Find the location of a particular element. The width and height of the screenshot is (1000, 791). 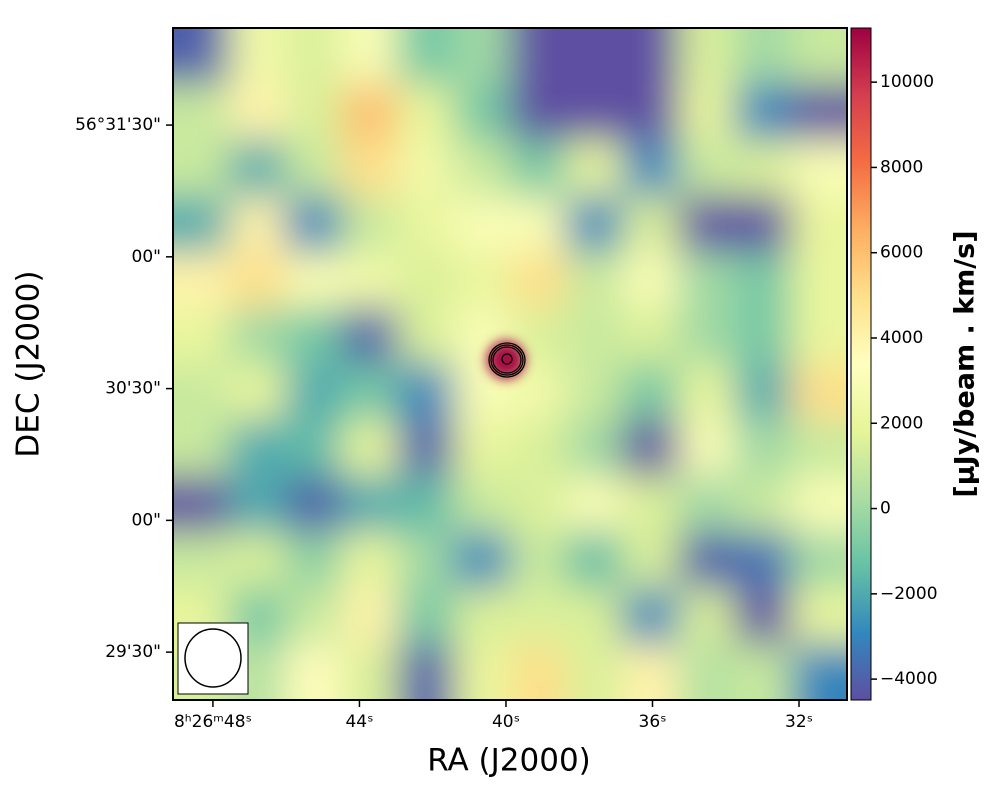

x-tick-label: 8ʰ26ᵐ48ˢ is located at coordinates (213, 722).